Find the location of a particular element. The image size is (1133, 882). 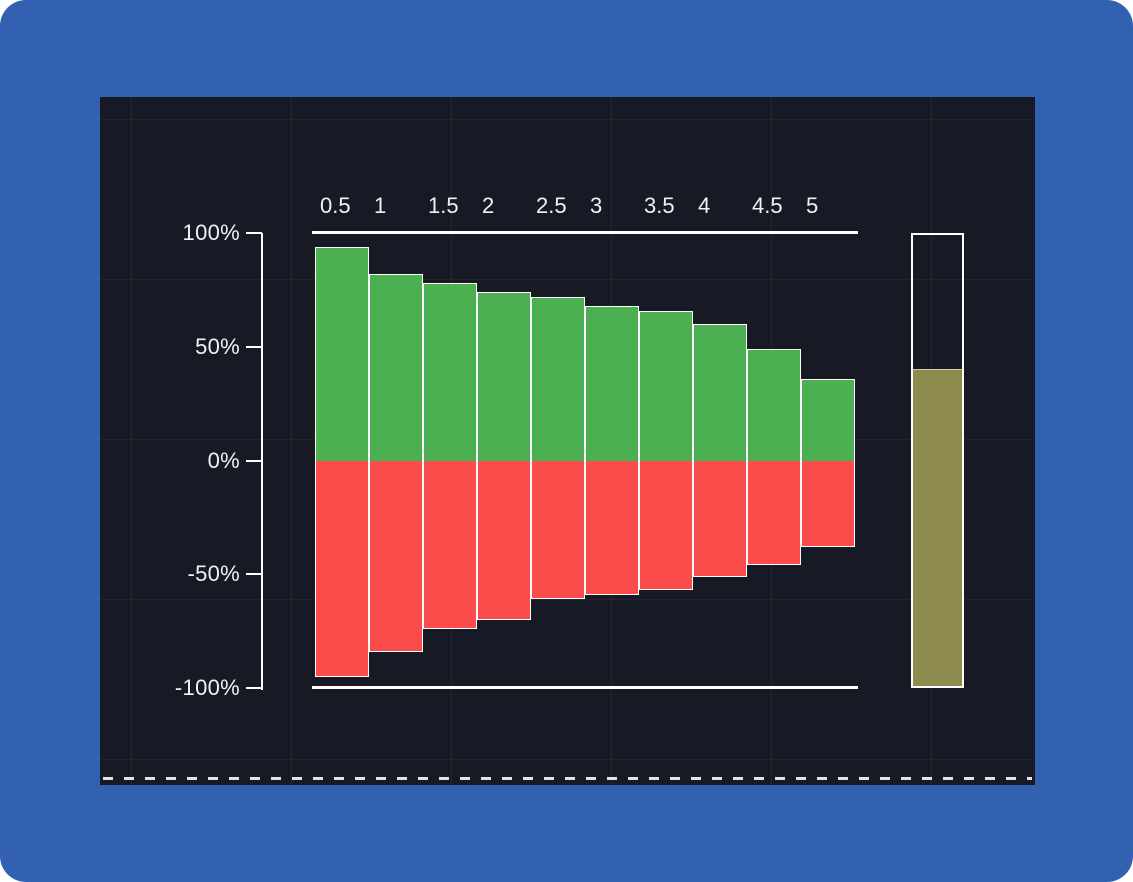

x-axis-label: 3.5 is located at coordinates (659, 205).